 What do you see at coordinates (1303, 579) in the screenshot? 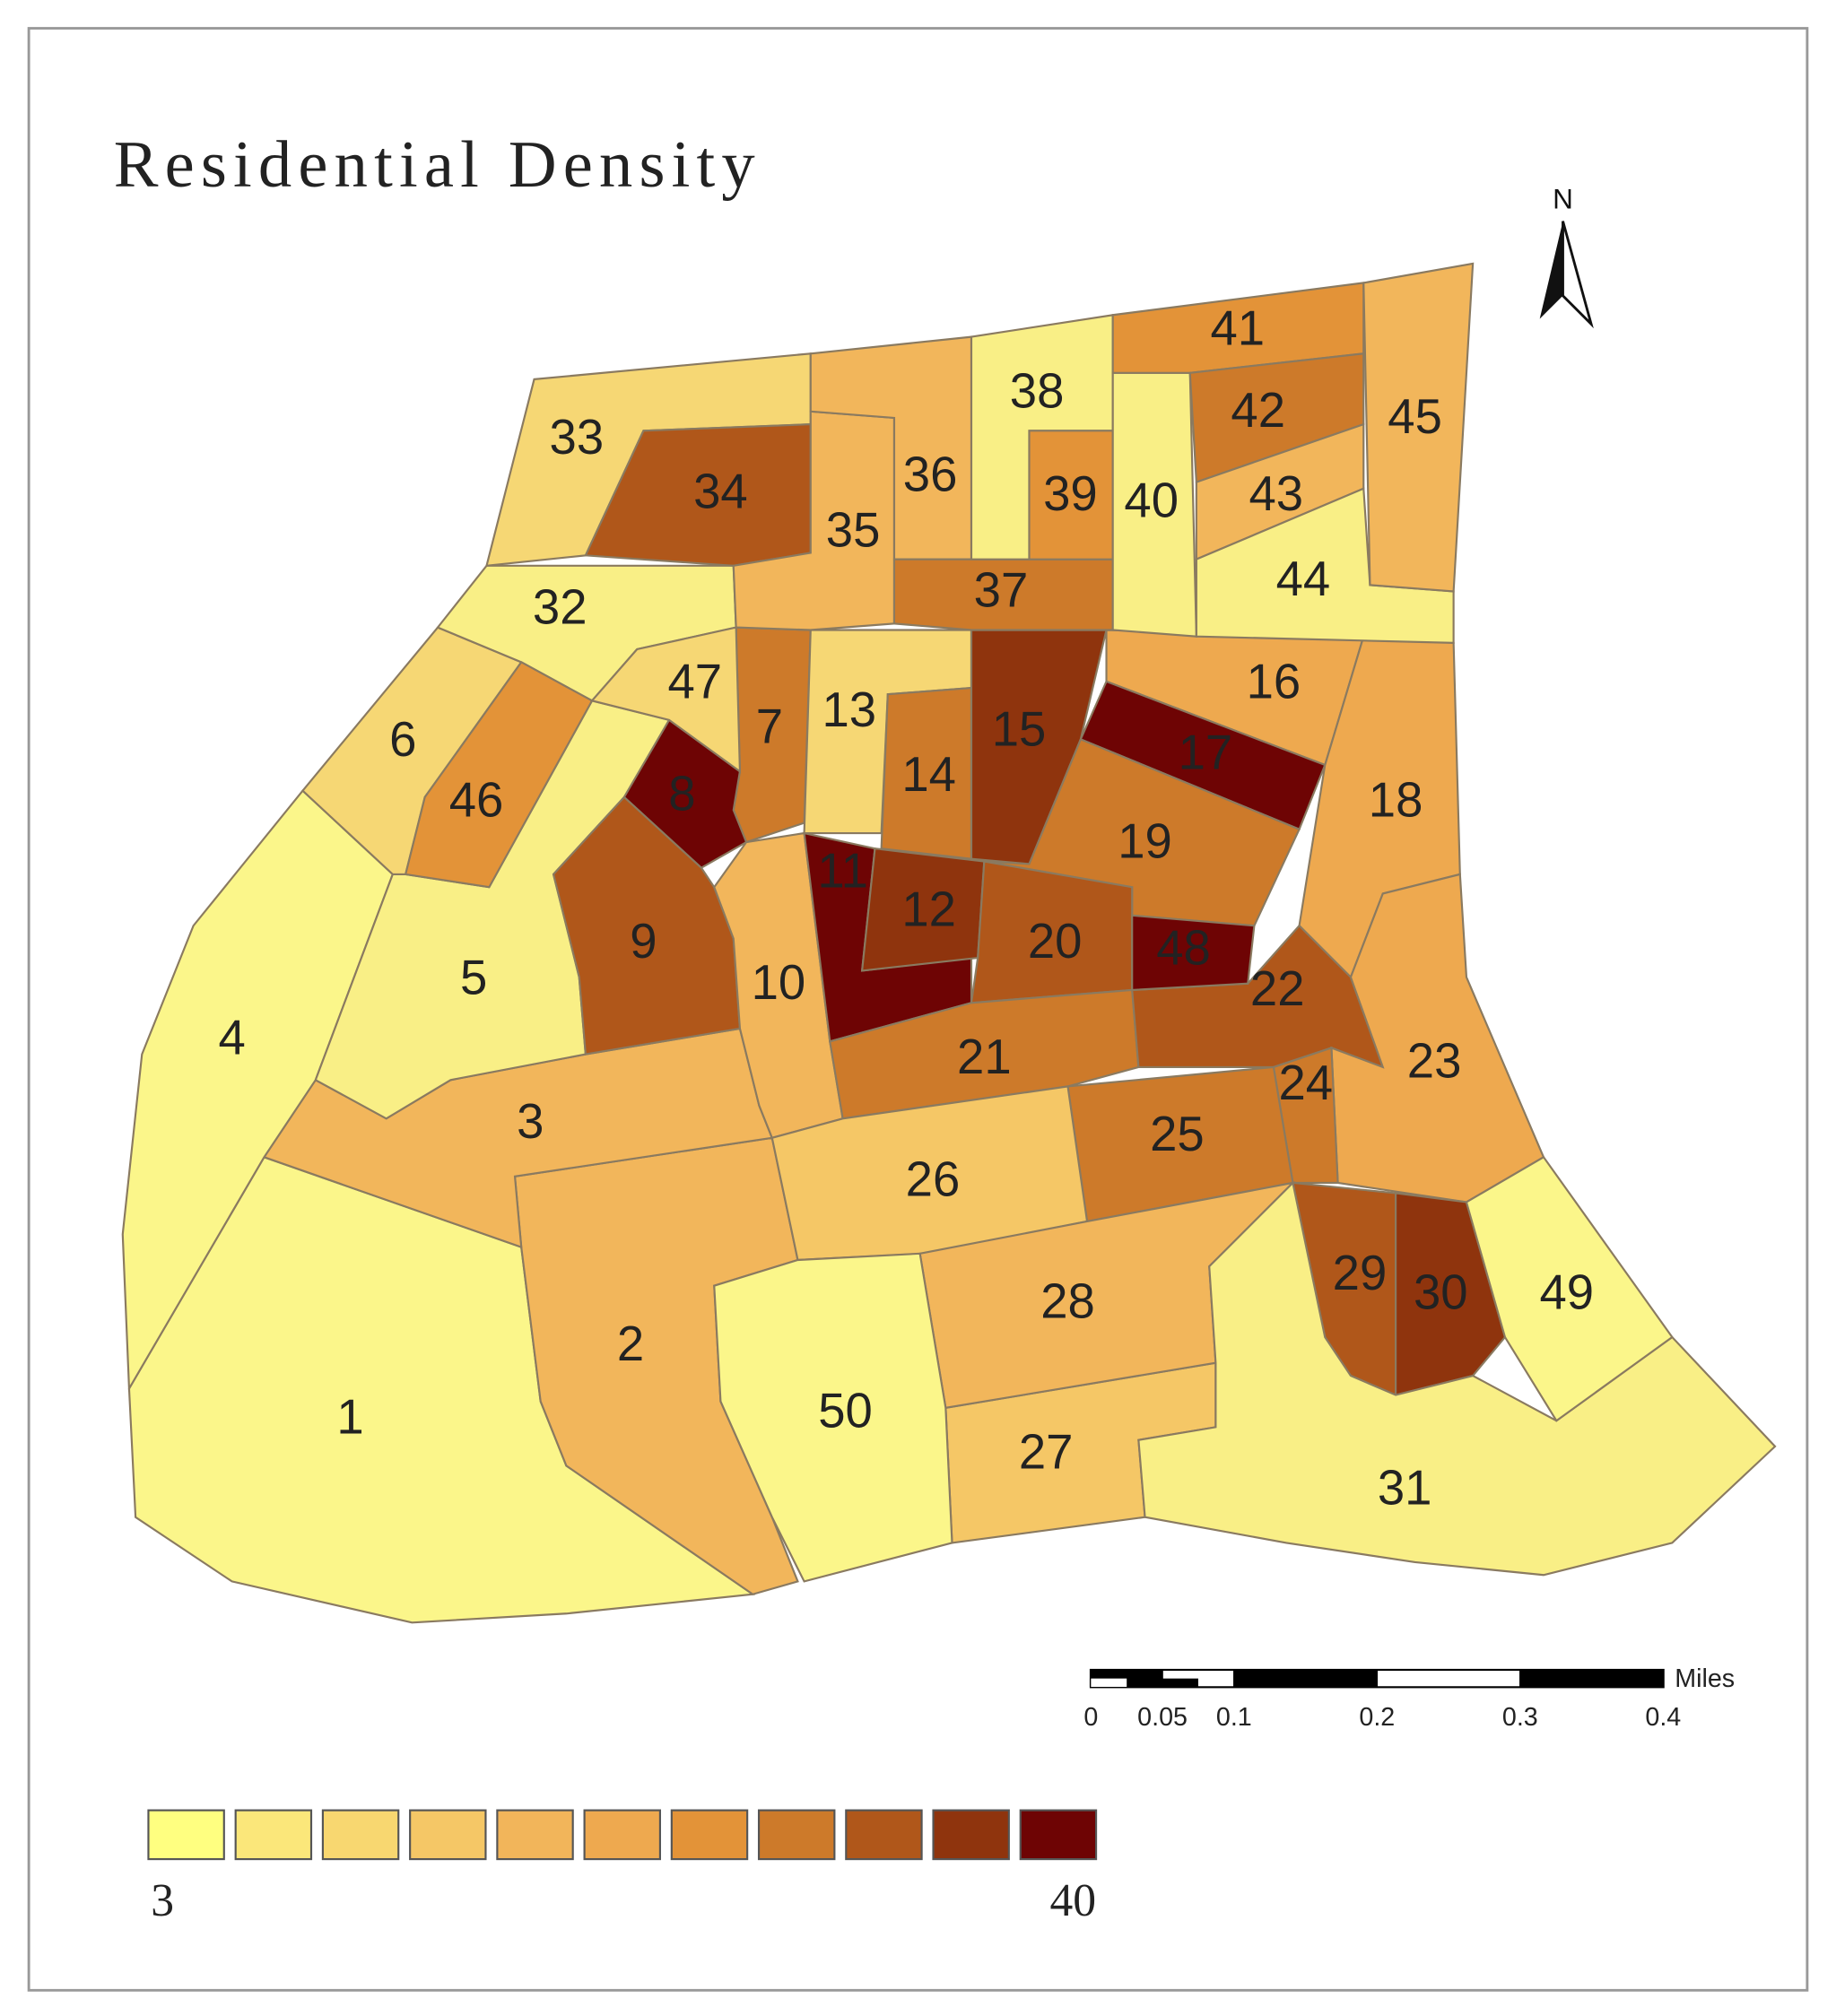
I see `region-label: 44` at bounding box center [1303, 579].